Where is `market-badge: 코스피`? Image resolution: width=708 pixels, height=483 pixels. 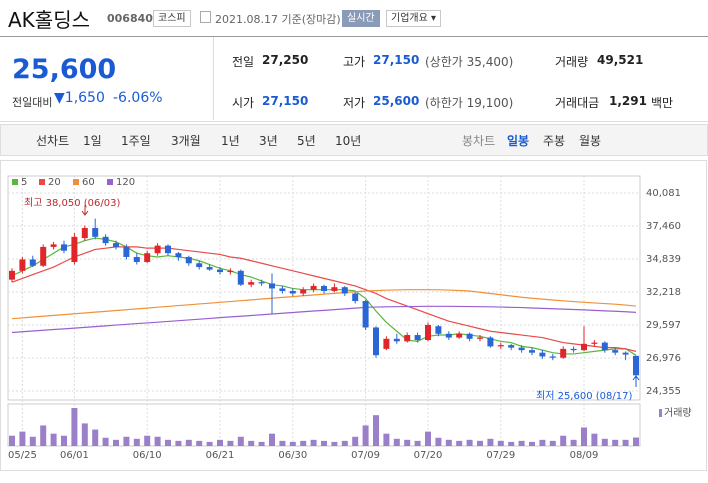
market-badge: 코스피 is located at coordinates (172, 18).